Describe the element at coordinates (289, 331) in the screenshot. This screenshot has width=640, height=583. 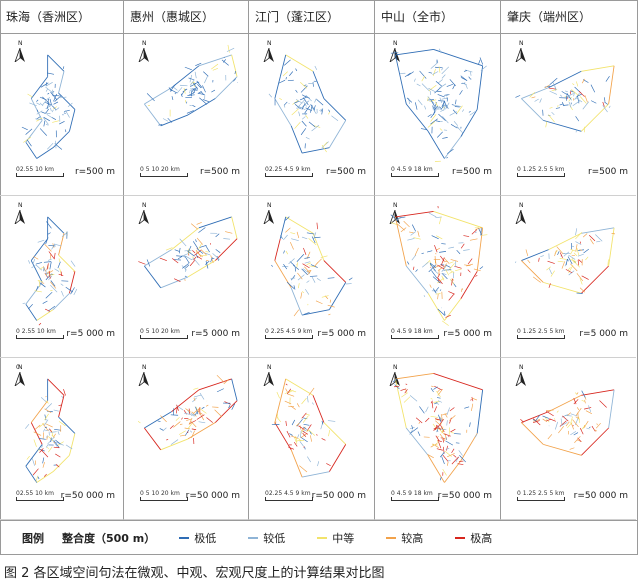
I see `scale-label: 0 2.25 4.5 9 km` at that location.